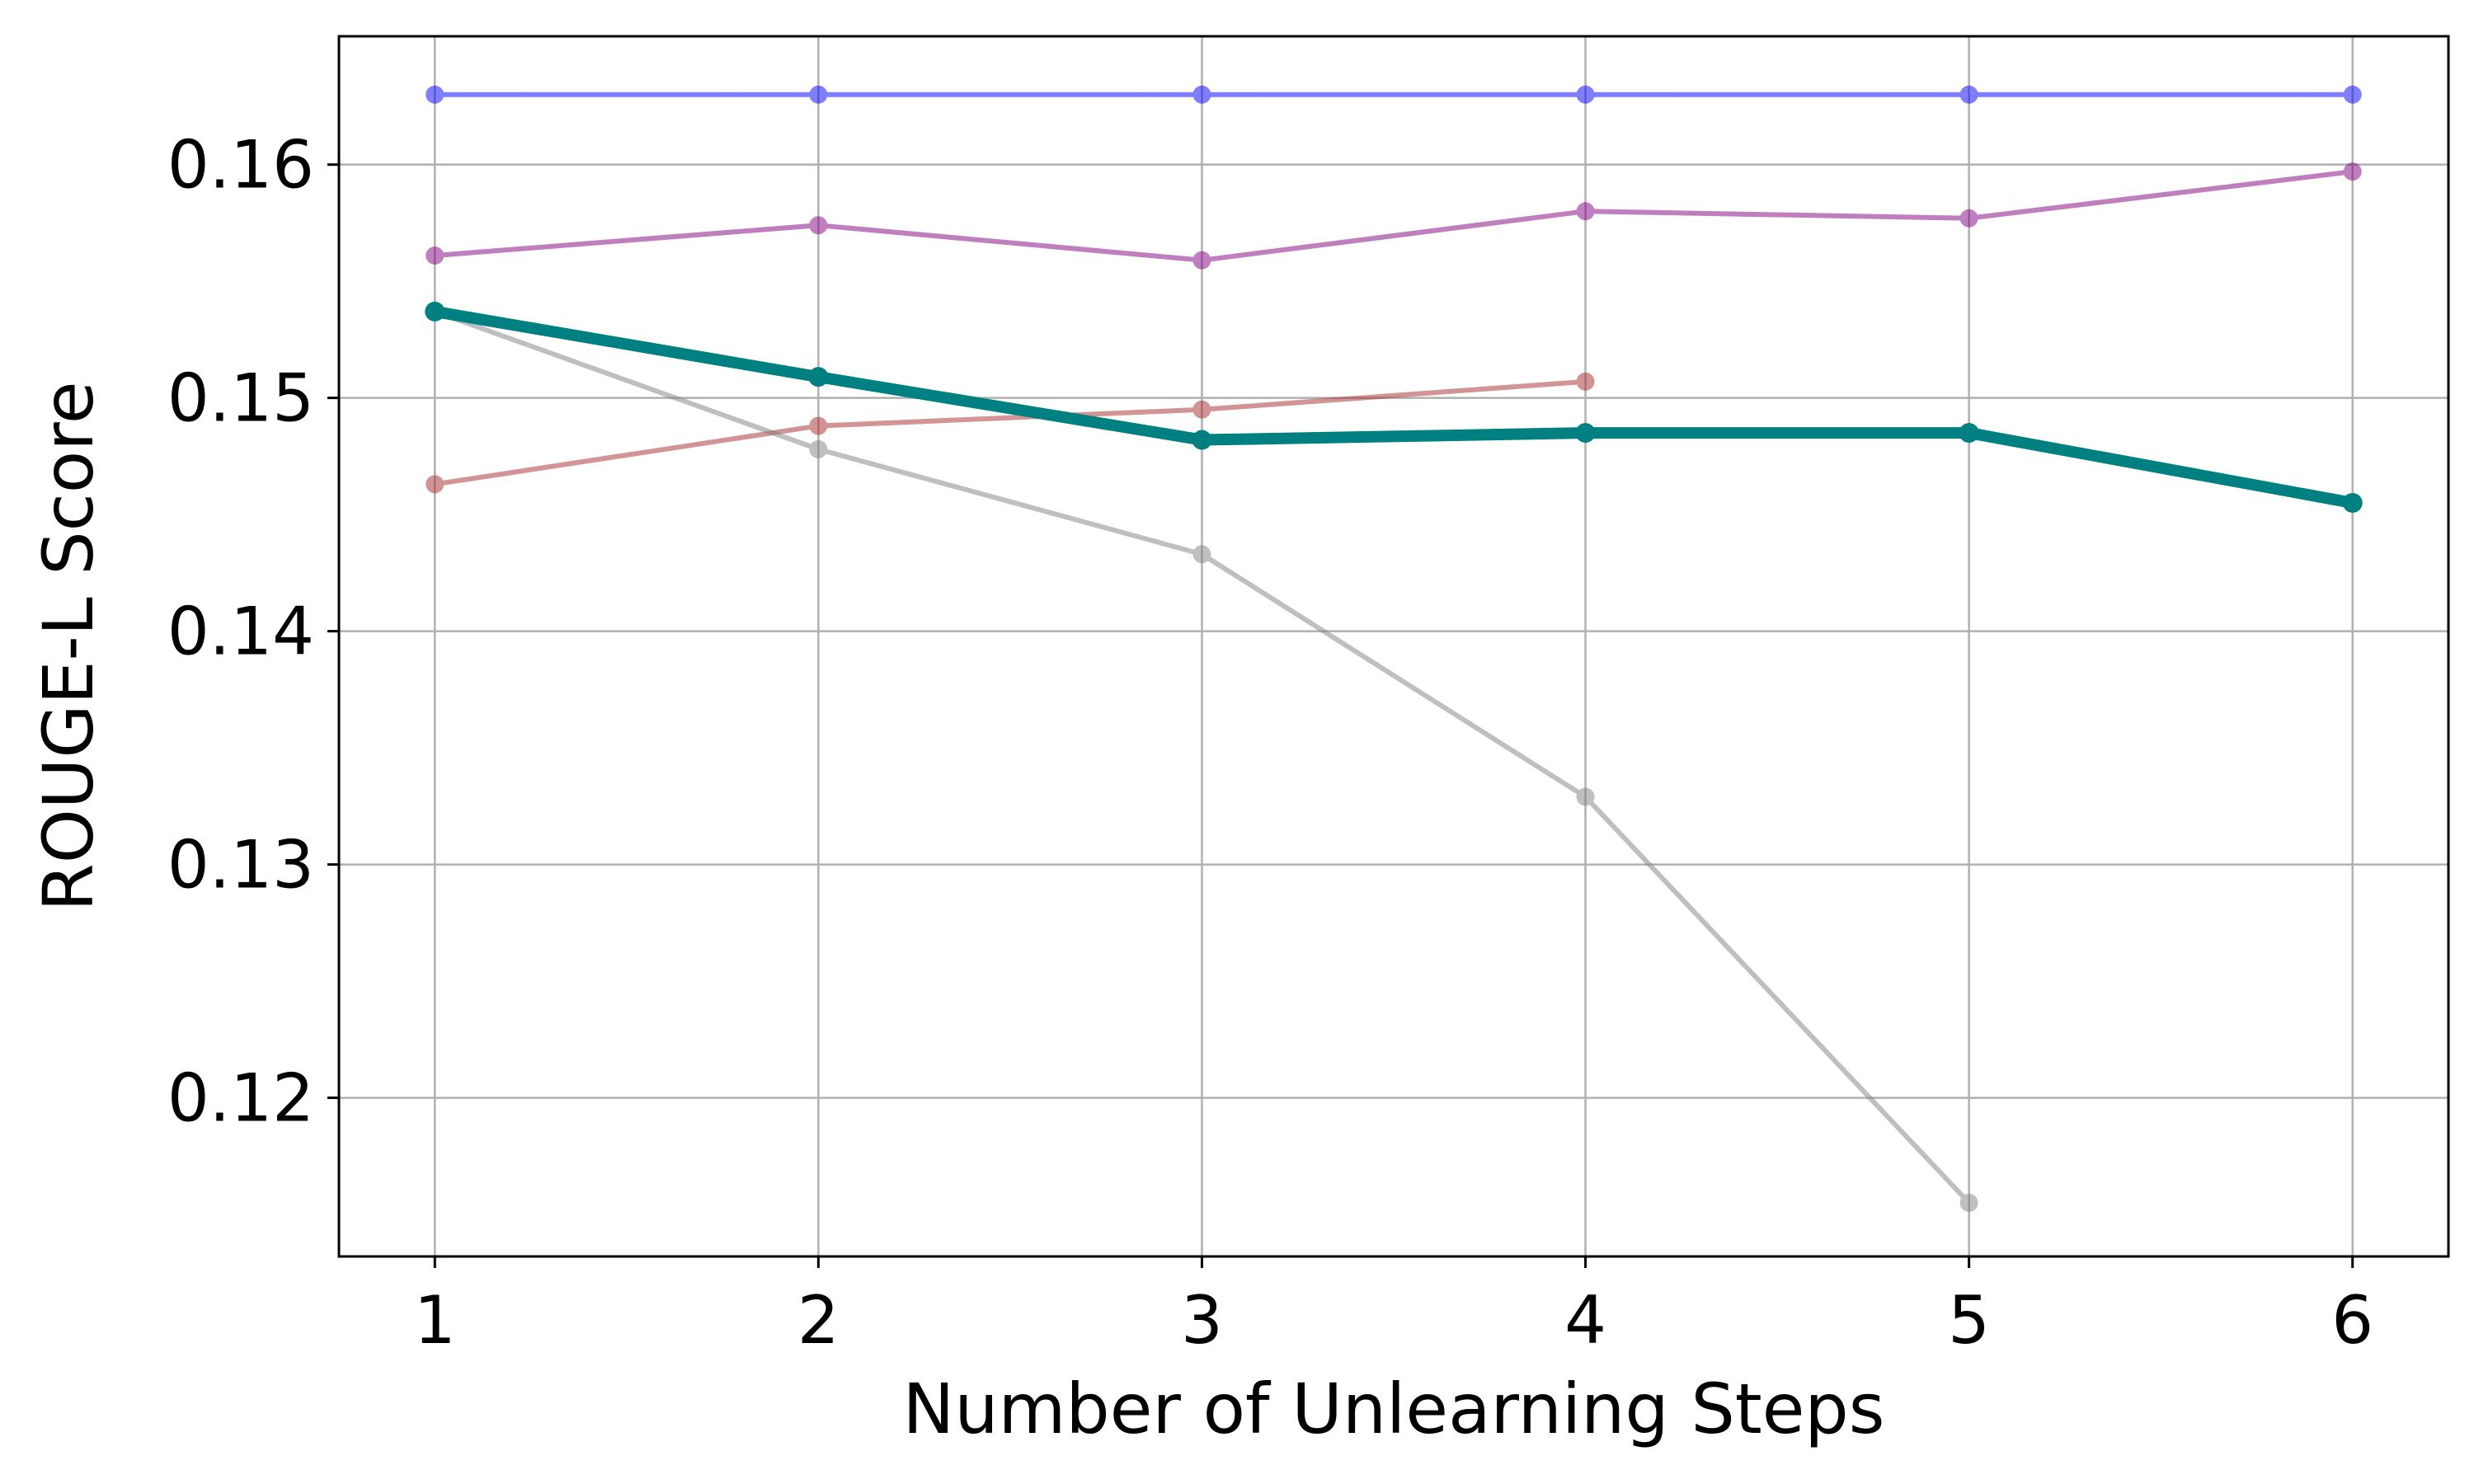 The image size is (2474, 1484). I want to click on x-tick-label: 2, so click(818, 1320).